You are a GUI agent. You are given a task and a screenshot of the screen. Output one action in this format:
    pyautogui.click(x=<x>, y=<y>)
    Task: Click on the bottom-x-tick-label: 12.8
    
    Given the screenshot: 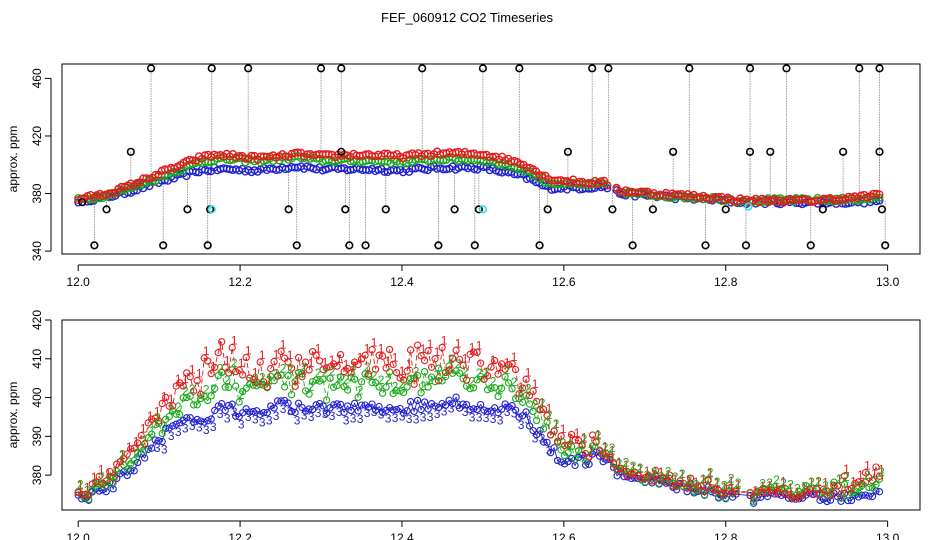 What is the action you would take?
    pyautogui.click(x=726, y=535)
    